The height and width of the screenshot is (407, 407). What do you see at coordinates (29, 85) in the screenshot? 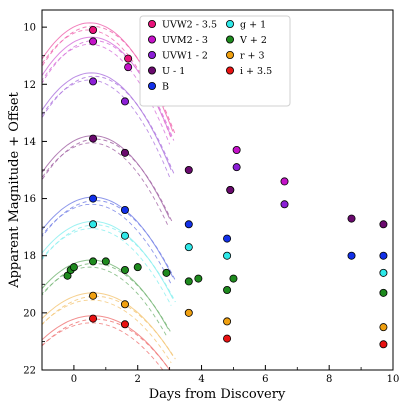
I see `y-tick-label: 12` at bounding box center [29, 85].